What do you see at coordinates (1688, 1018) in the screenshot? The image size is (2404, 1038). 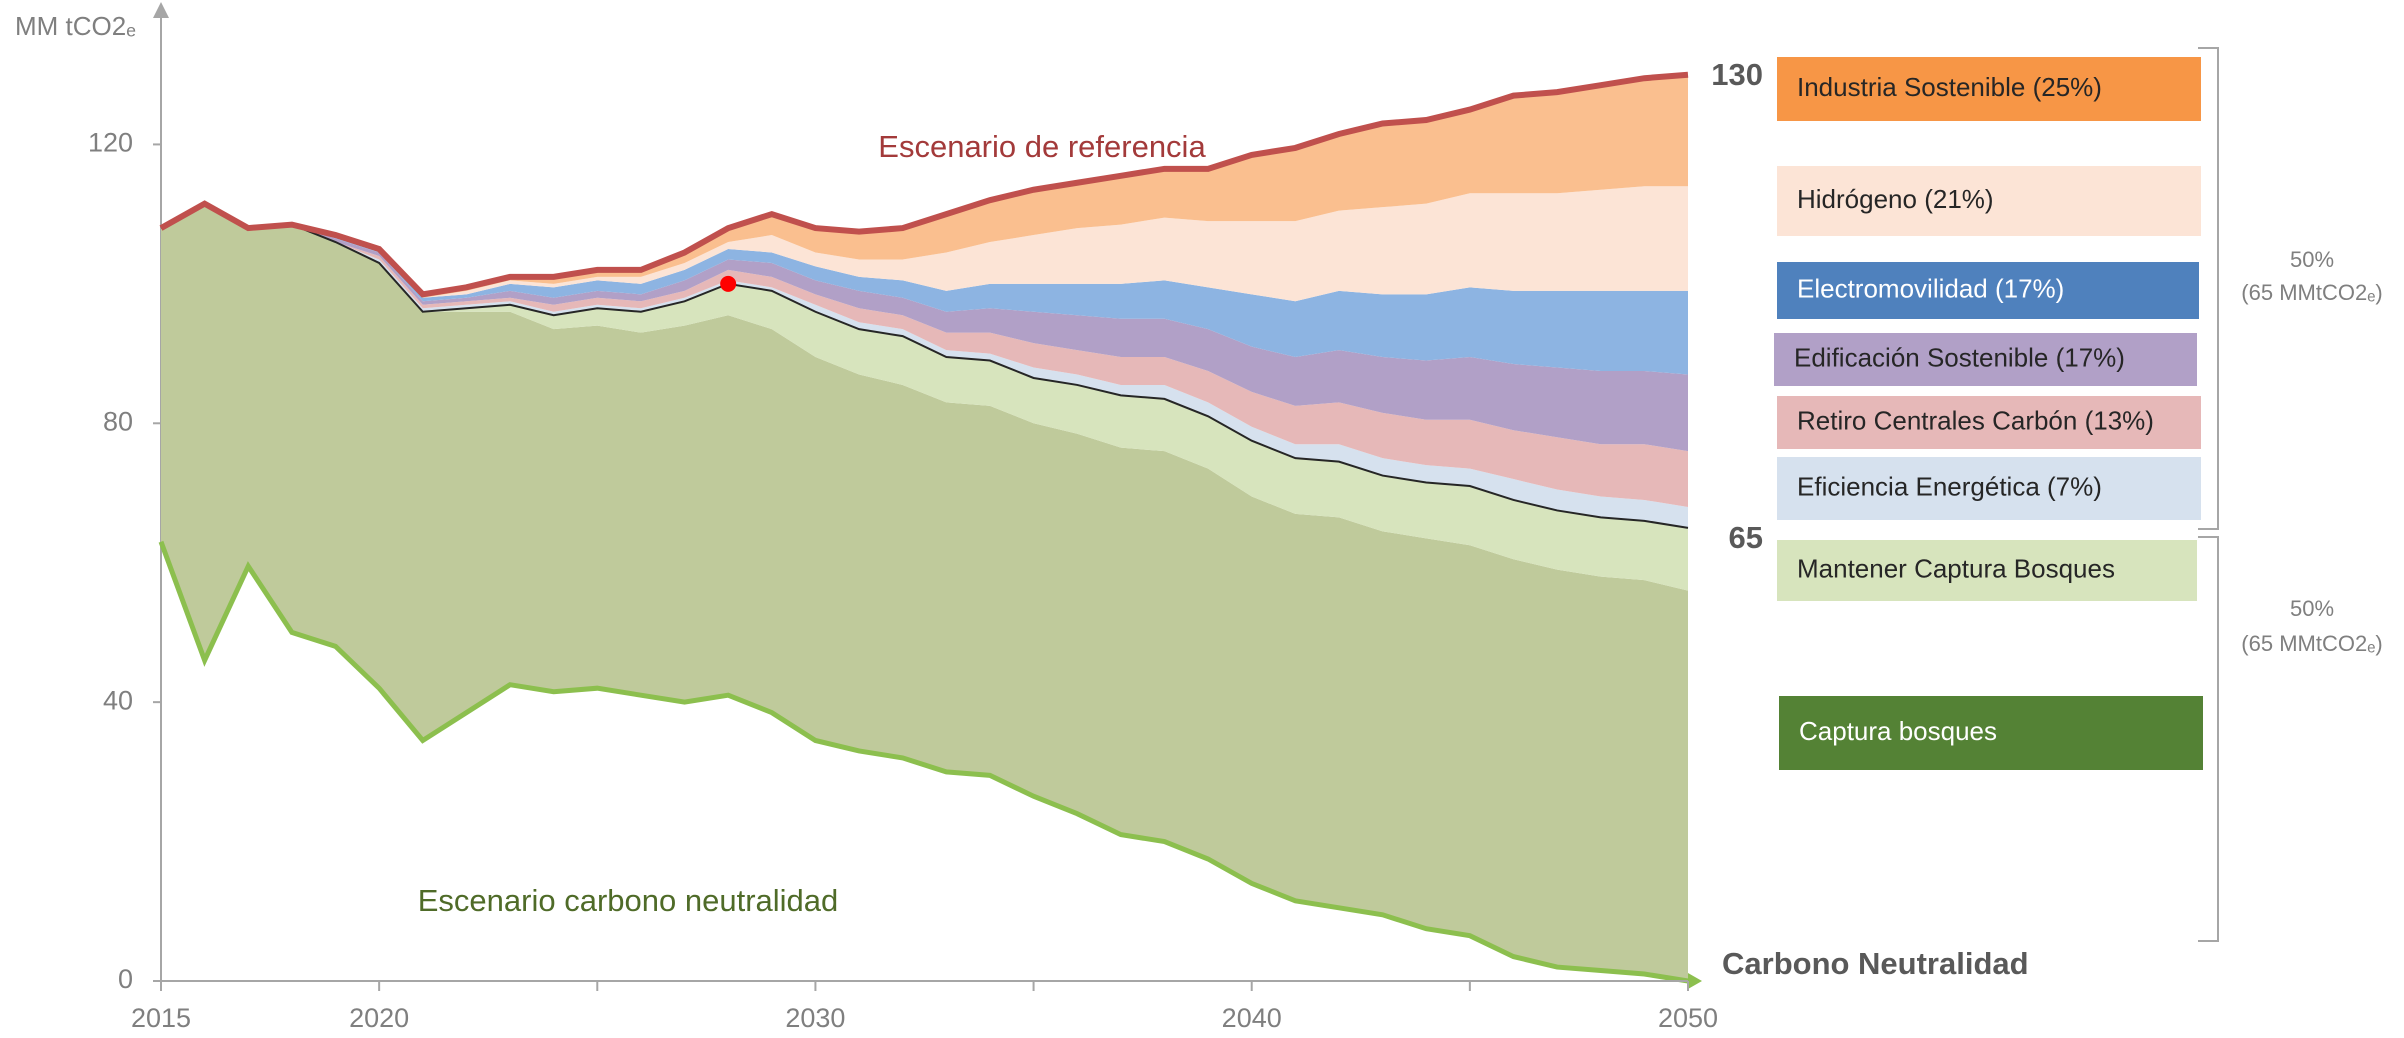 I see `x-tick-label: 2050` at bounding box center [1688, 1018].